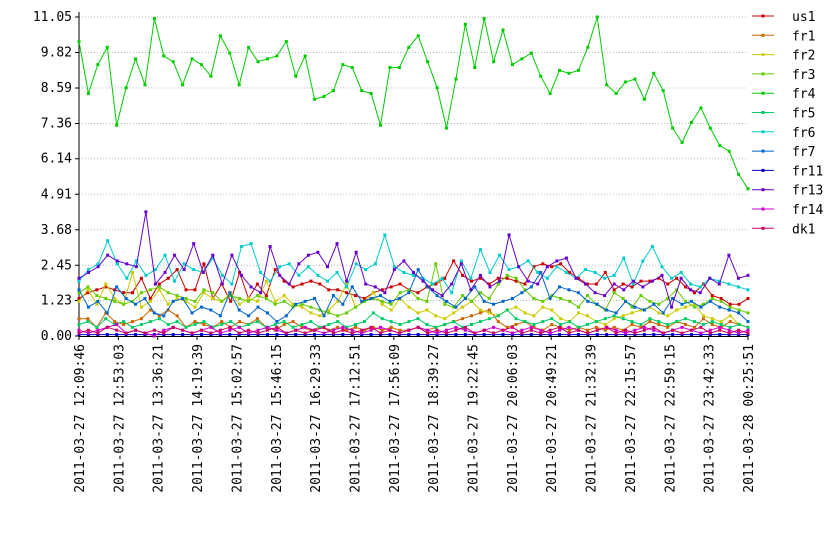 The width and height of the screenshot is (840, 560). What do you see at coordinates (413, 335) in the screenshot?
I see `series-fr11` at bounding box center [413, 335].